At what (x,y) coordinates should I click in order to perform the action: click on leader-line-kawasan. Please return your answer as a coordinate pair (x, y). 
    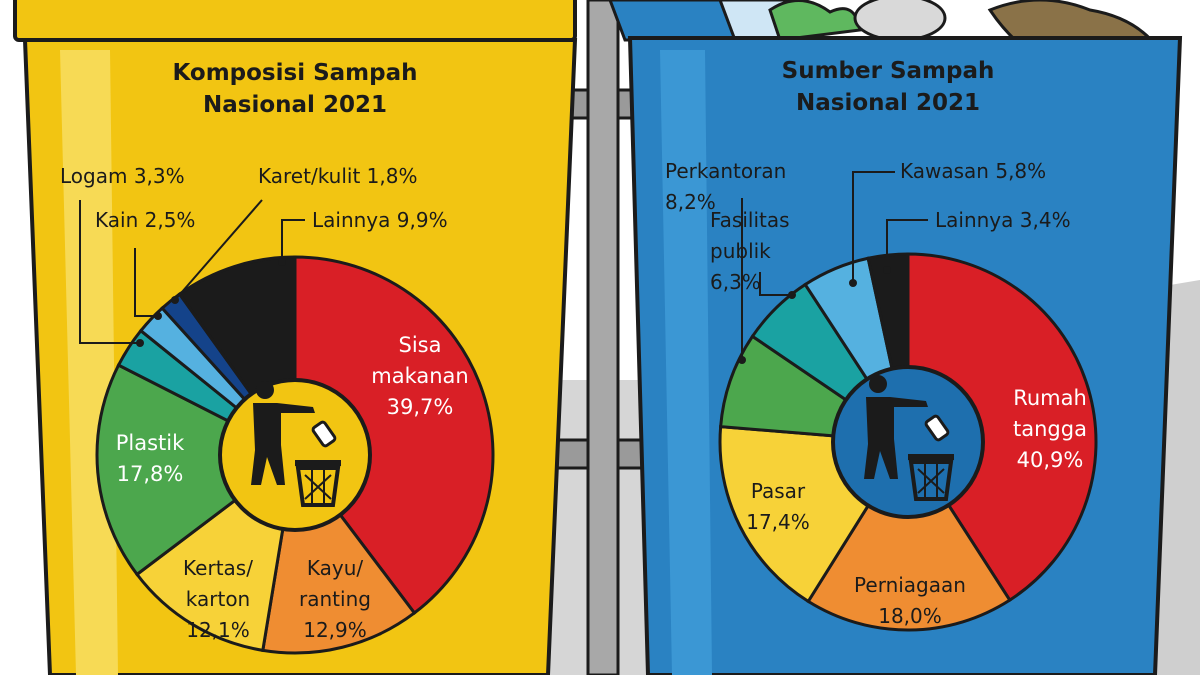
    Looking at the image, I should click on (873, 227).